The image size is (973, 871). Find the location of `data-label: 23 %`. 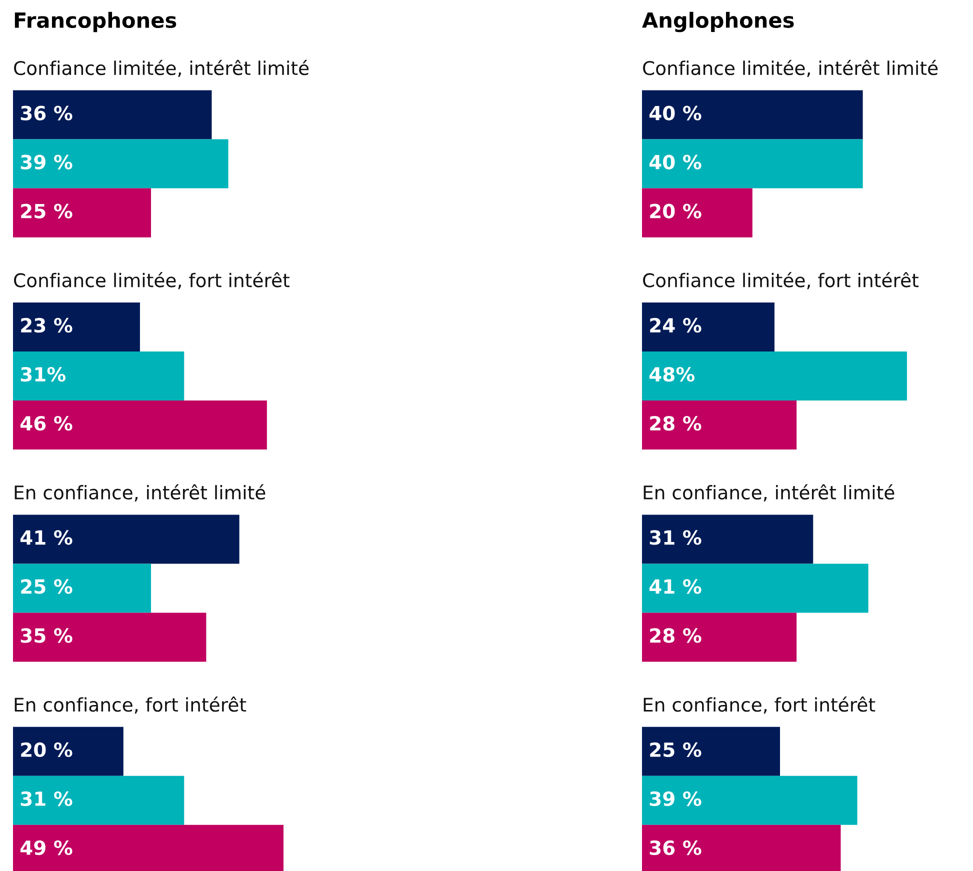

data-label: 23 % is located at coordinates (46, 325).